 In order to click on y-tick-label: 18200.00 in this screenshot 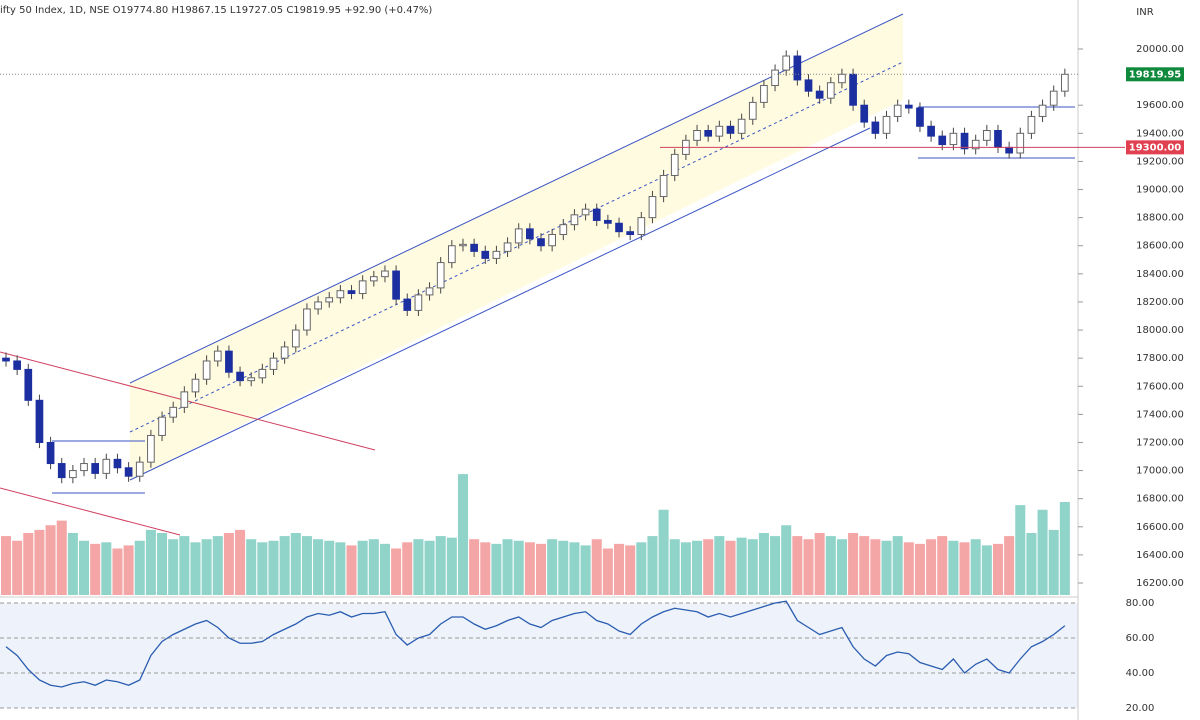, I will do `click(1160, 302)`.